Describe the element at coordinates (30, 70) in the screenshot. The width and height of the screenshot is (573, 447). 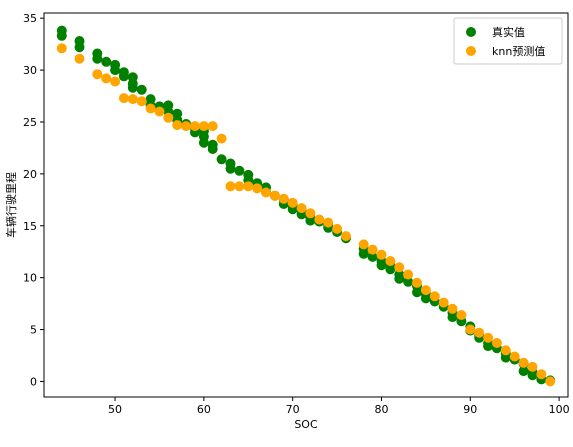
I see `y-tick-label: 30` at that location.